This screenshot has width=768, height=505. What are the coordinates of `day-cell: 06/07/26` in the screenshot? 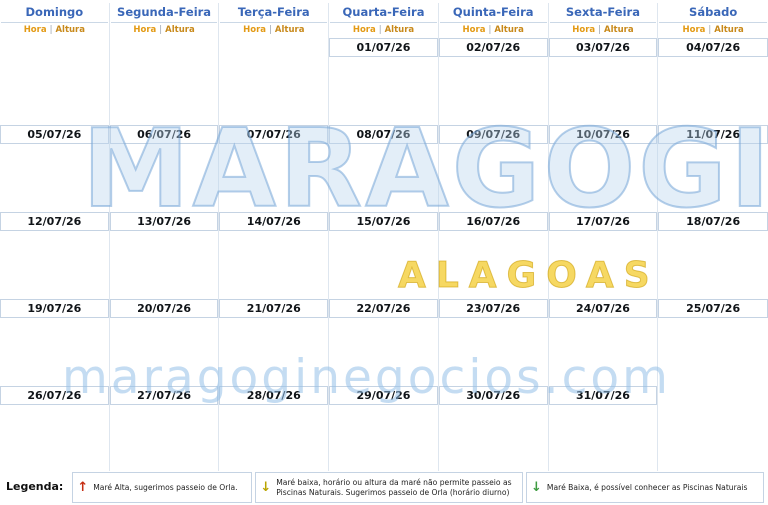 It's located at (164, 166).